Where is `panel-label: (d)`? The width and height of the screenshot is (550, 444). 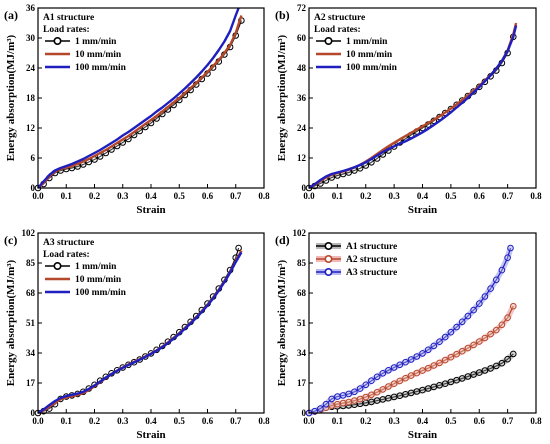
panel-label: (d) is located at coordinates (282, 240).